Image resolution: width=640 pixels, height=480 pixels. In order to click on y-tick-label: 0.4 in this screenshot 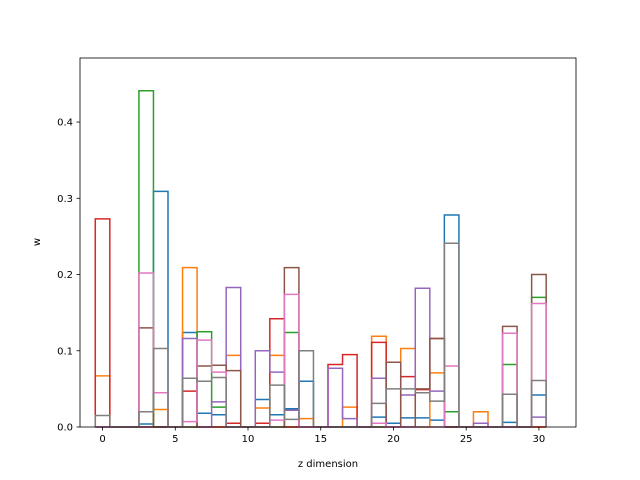, I will do `click(65, 123)`.